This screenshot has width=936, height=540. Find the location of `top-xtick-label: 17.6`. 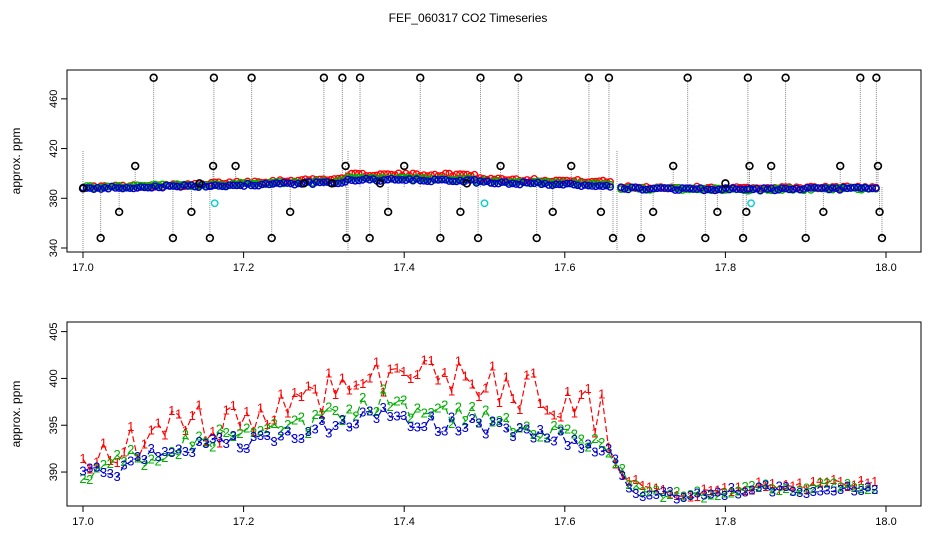

top-xtick-label: 17.6 is located at coordinates (564, 268).